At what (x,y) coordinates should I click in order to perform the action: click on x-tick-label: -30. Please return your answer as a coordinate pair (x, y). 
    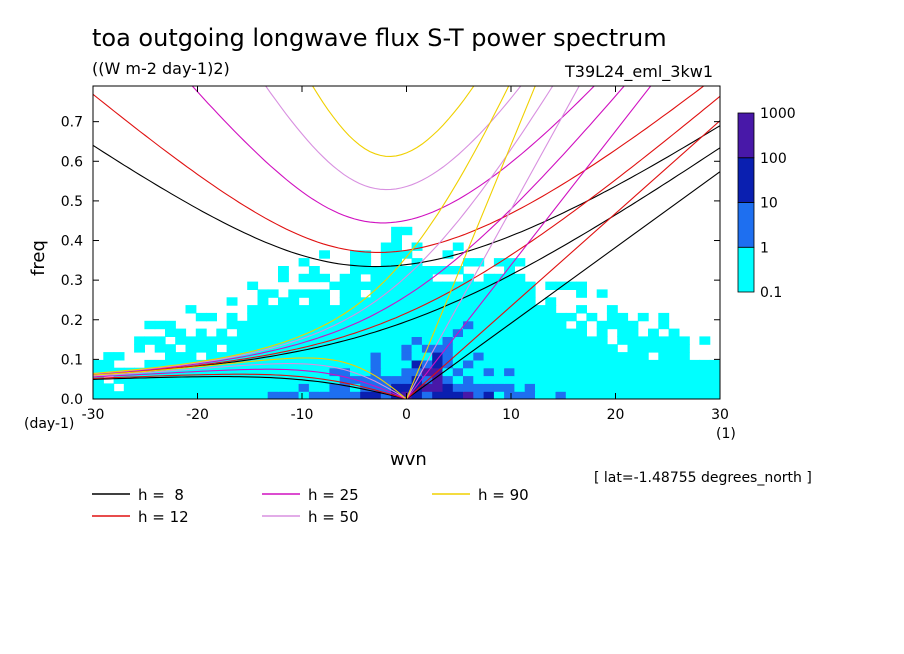
    Looking at the image, I should click on (93, 415).